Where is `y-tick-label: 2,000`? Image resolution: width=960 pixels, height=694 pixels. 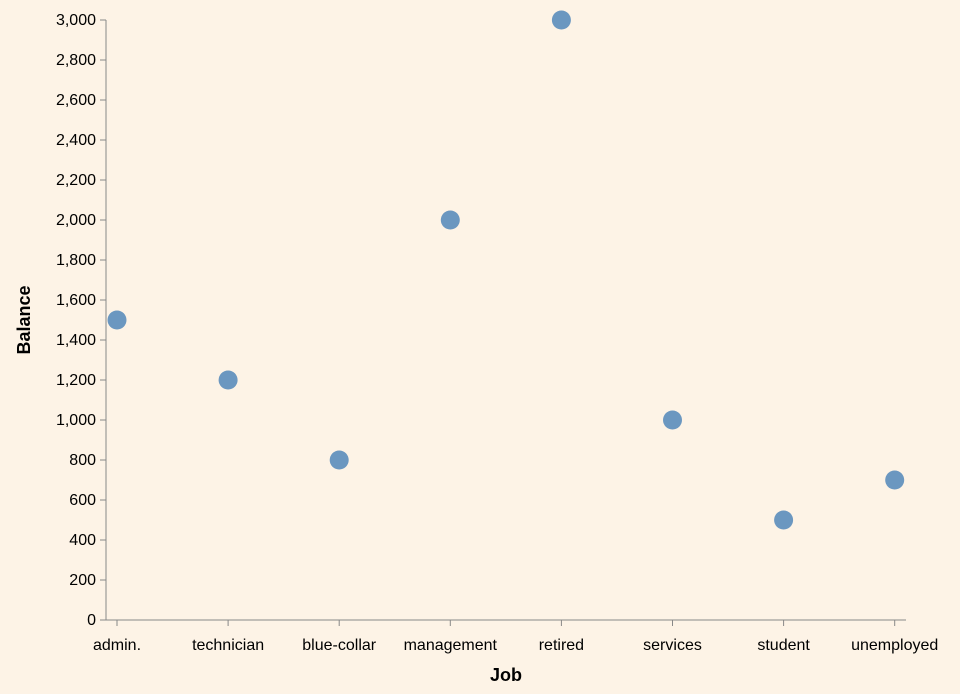
y-tick-label: 2,000 is located at coordinates (76, 220).